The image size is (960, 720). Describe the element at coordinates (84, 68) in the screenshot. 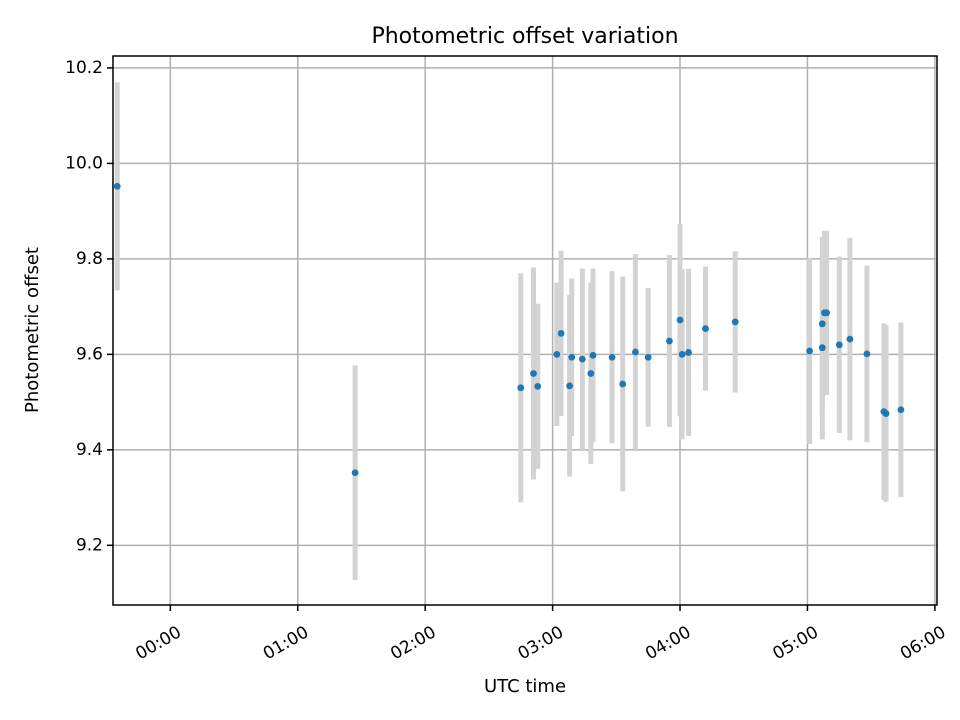

I see `y-tick-label: 10.2` at that location.